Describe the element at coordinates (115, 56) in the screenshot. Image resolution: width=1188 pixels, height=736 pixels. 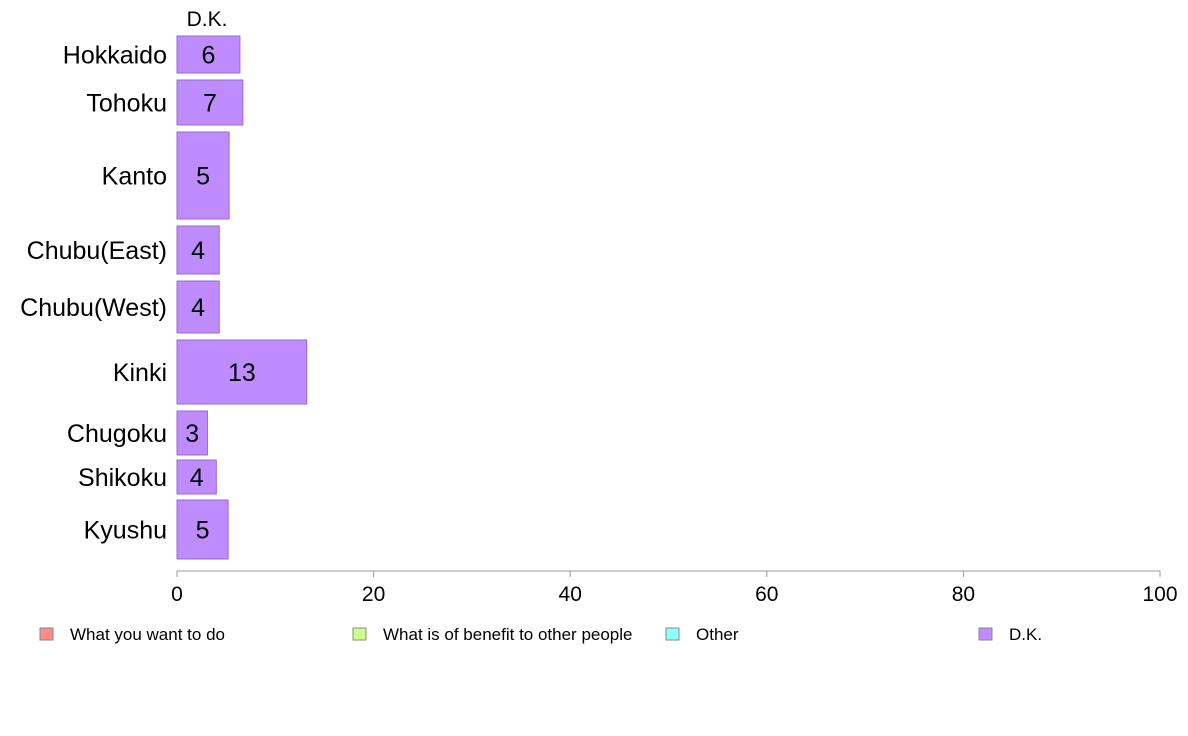
I see `category-label-hokkaido: Hokkaido` at that location.